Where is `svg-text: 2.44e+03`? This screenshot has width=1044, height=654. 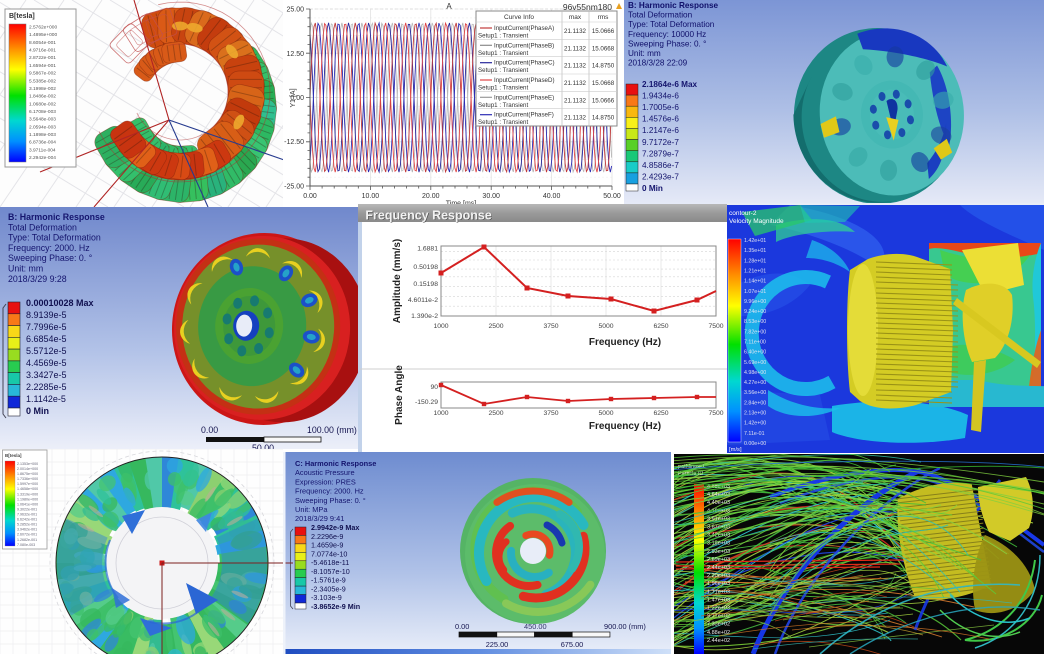
svg-text: 2.44e+03 is located at coordinates (718, 568).